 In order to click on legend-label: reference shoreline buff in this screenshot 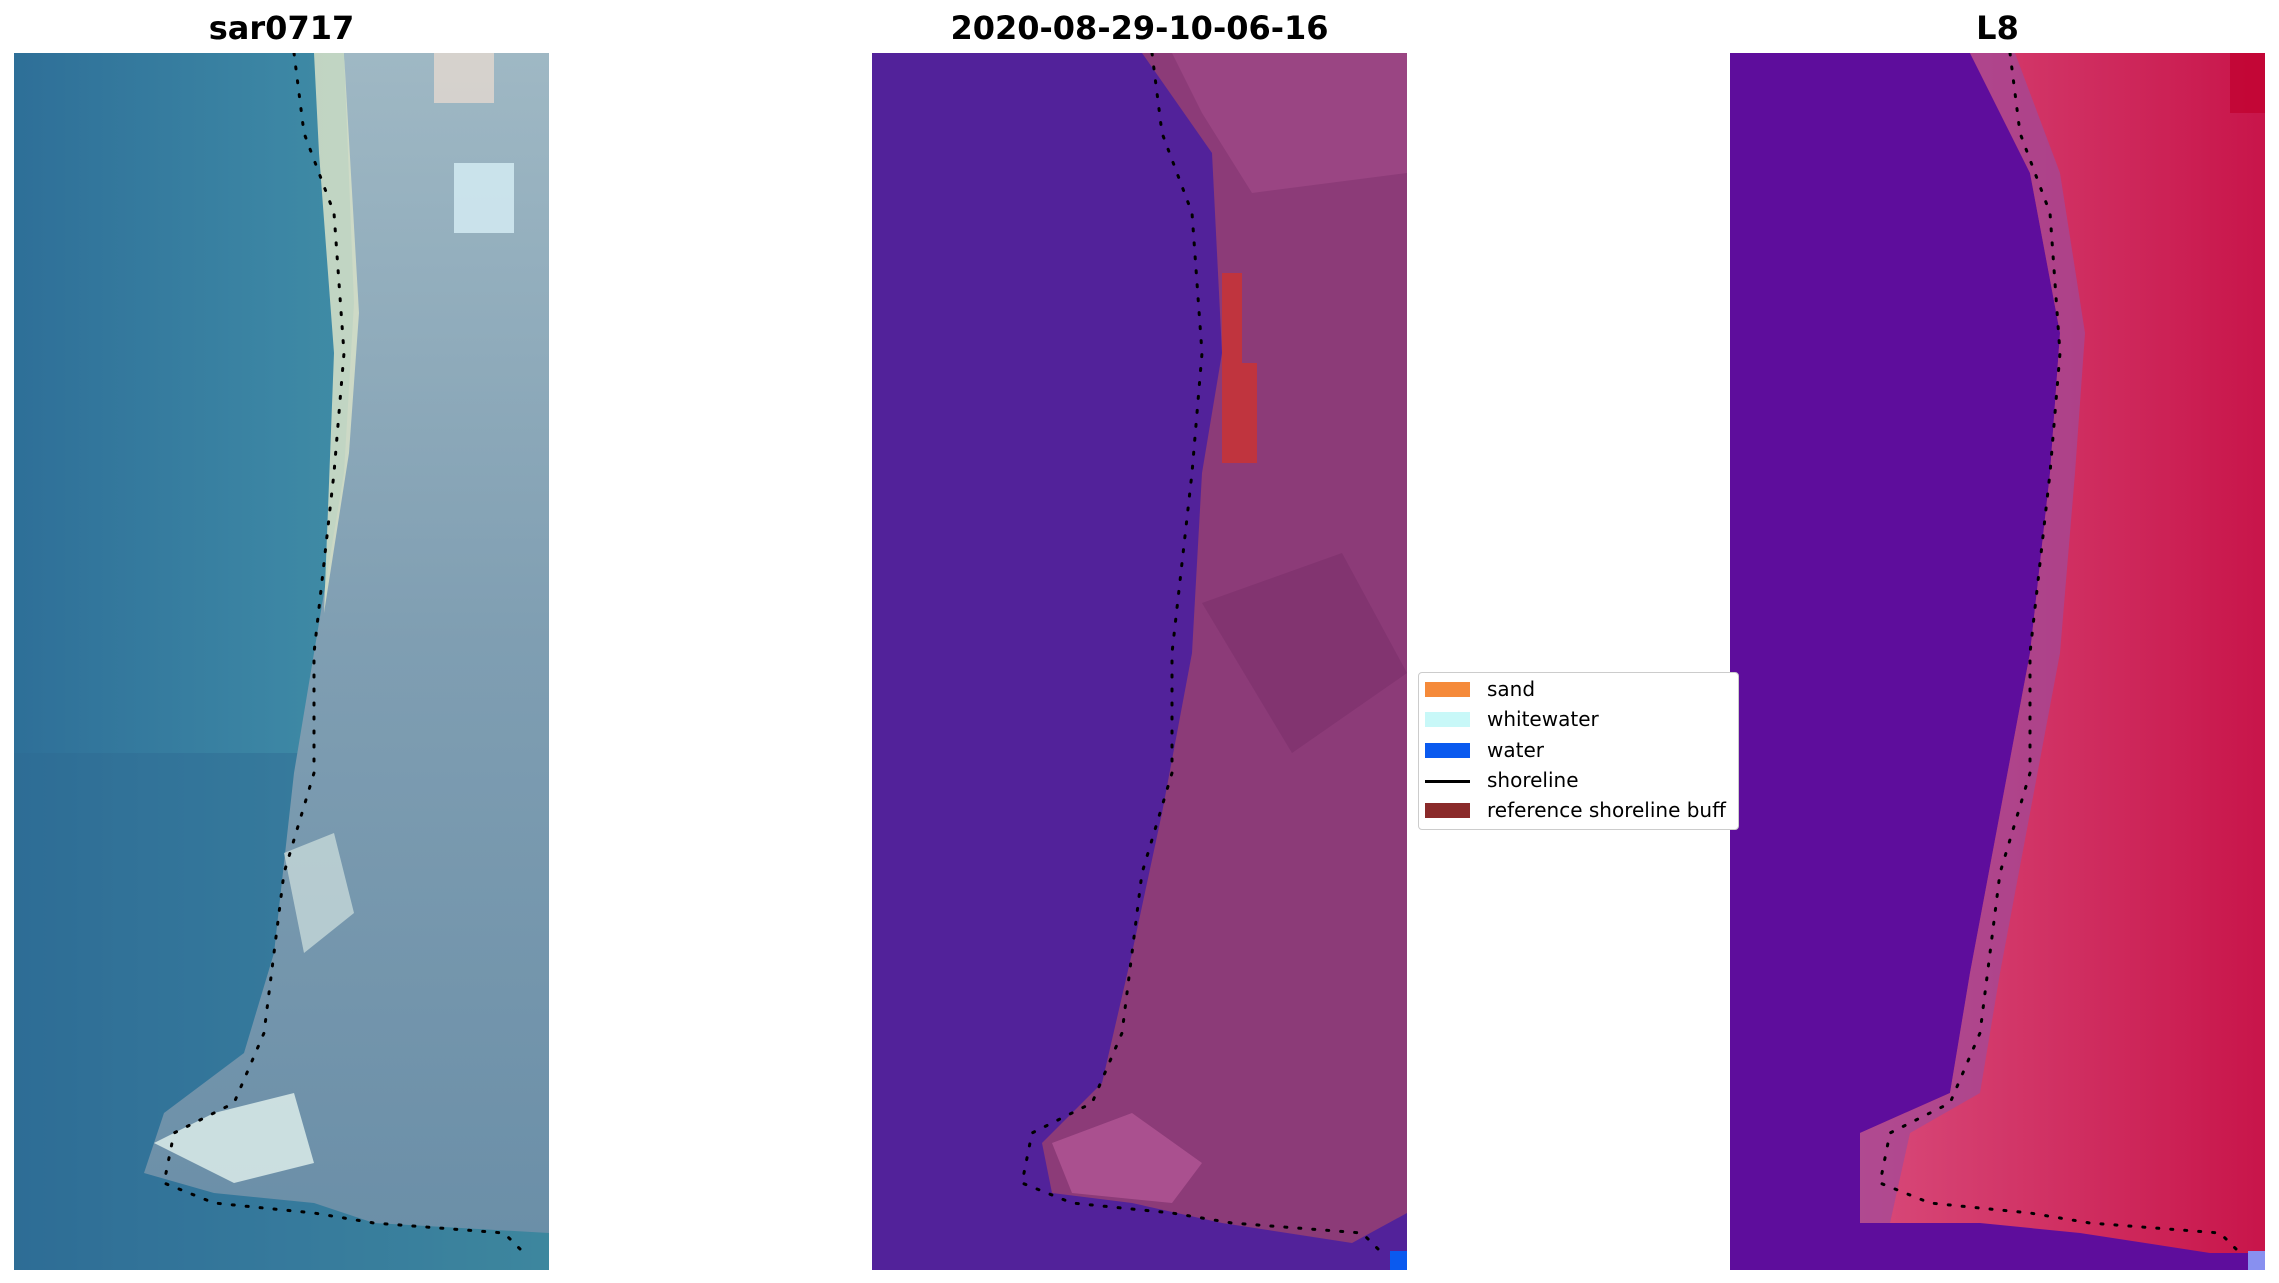, I will do `click(1606, 810)`.